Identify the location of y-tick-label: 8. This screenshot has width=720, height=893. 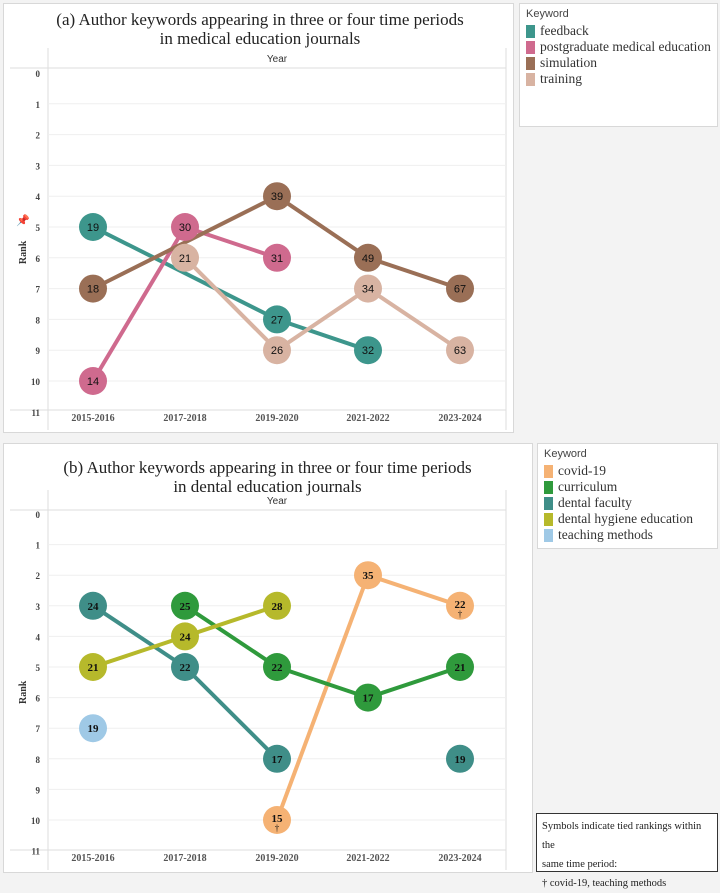
(38, 760).